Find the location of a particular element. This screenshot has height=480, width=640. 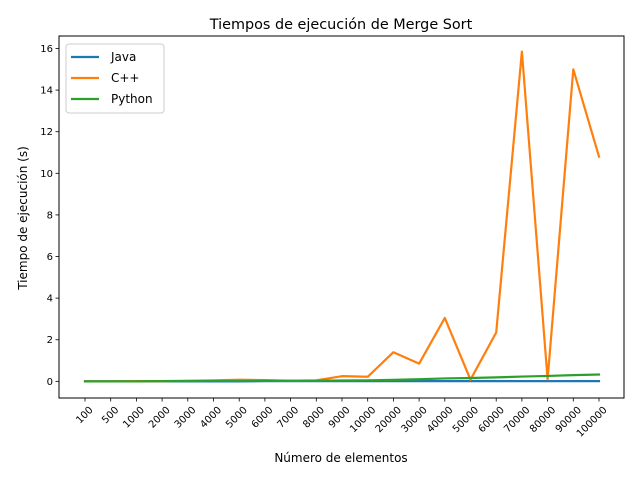

x-tick-label: 10000 is located at coordinates (363, 420).